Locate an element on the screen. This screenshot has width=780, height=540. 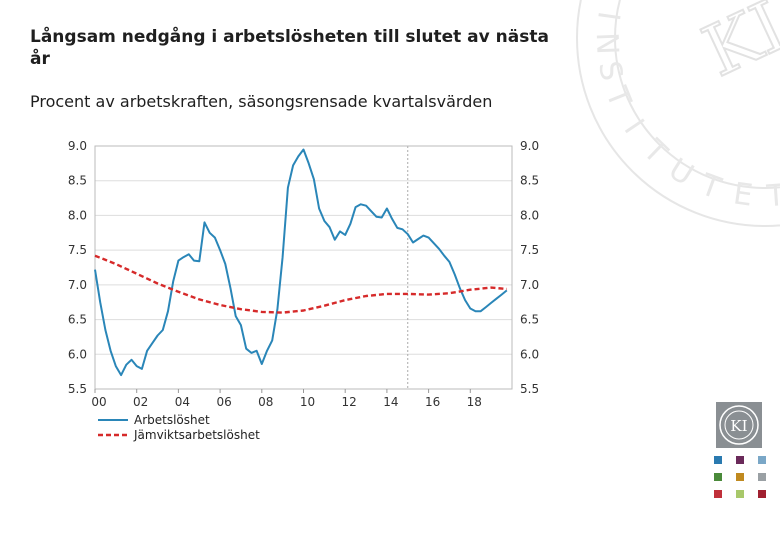
y-tick-label-left: 9.0 is located at coordinates (77, 146).